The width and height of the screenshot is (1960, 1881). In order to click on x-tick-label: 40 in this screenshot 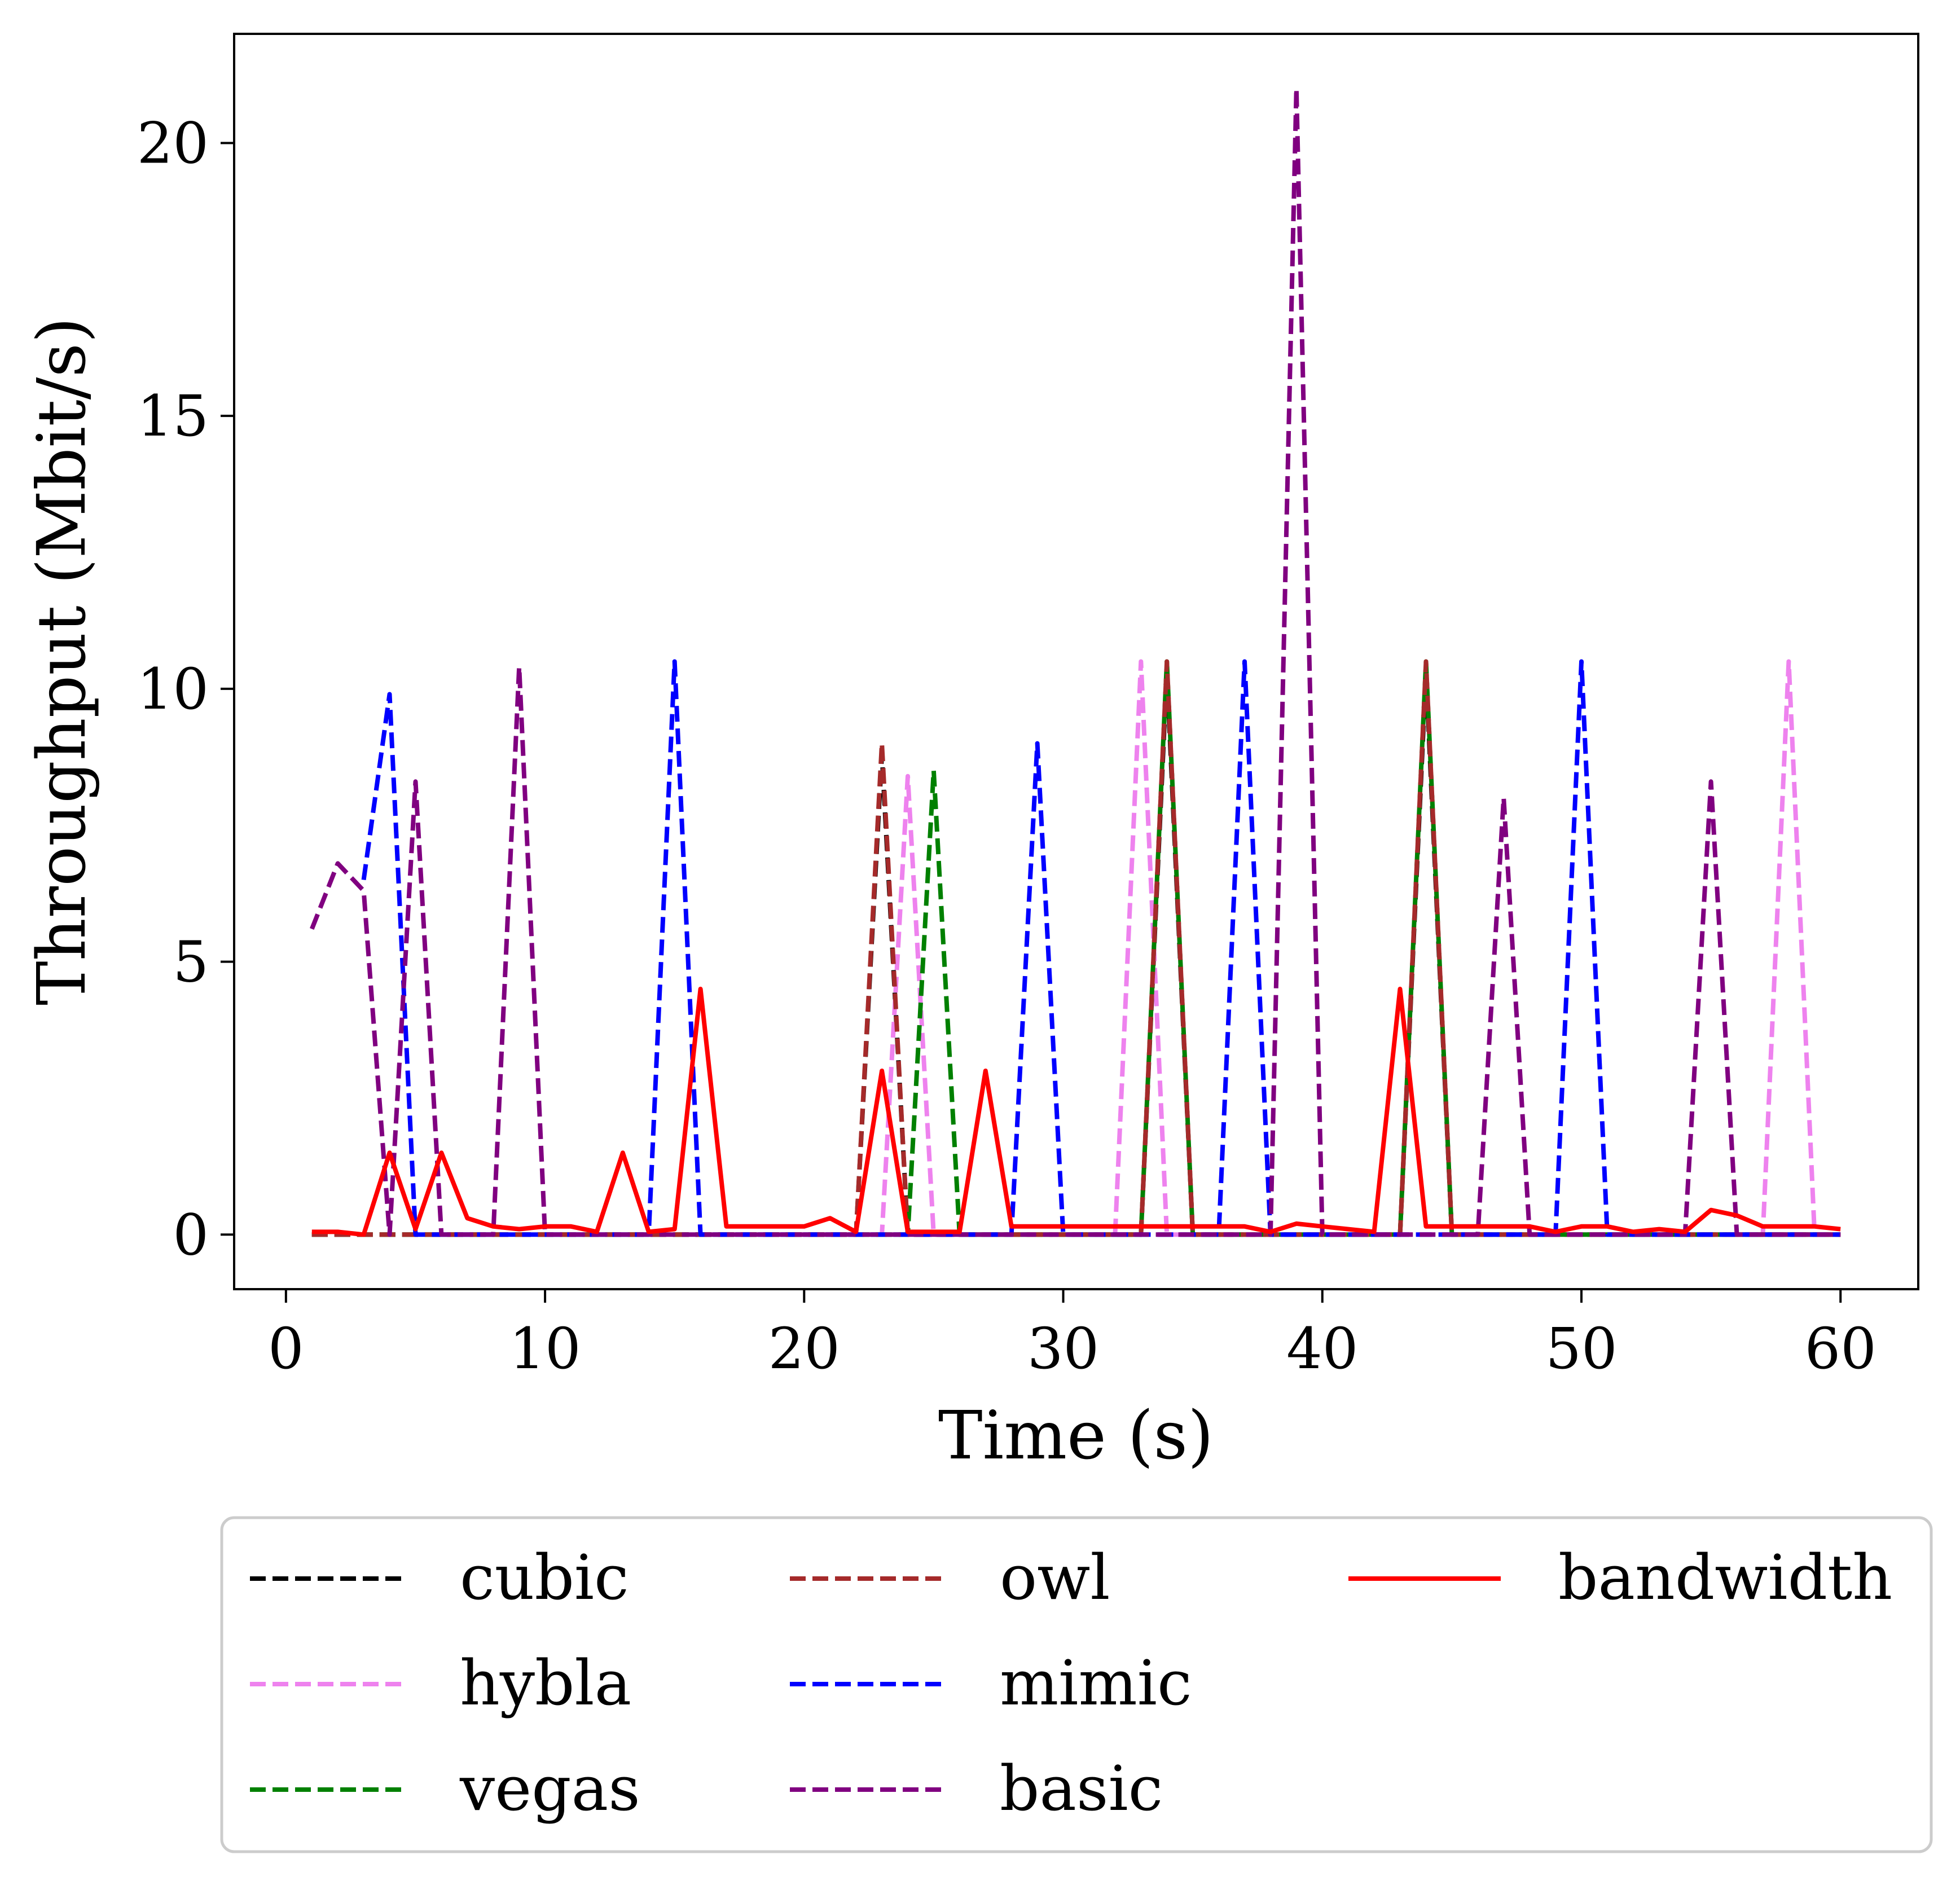, I will do `click(1322, 1349)`.